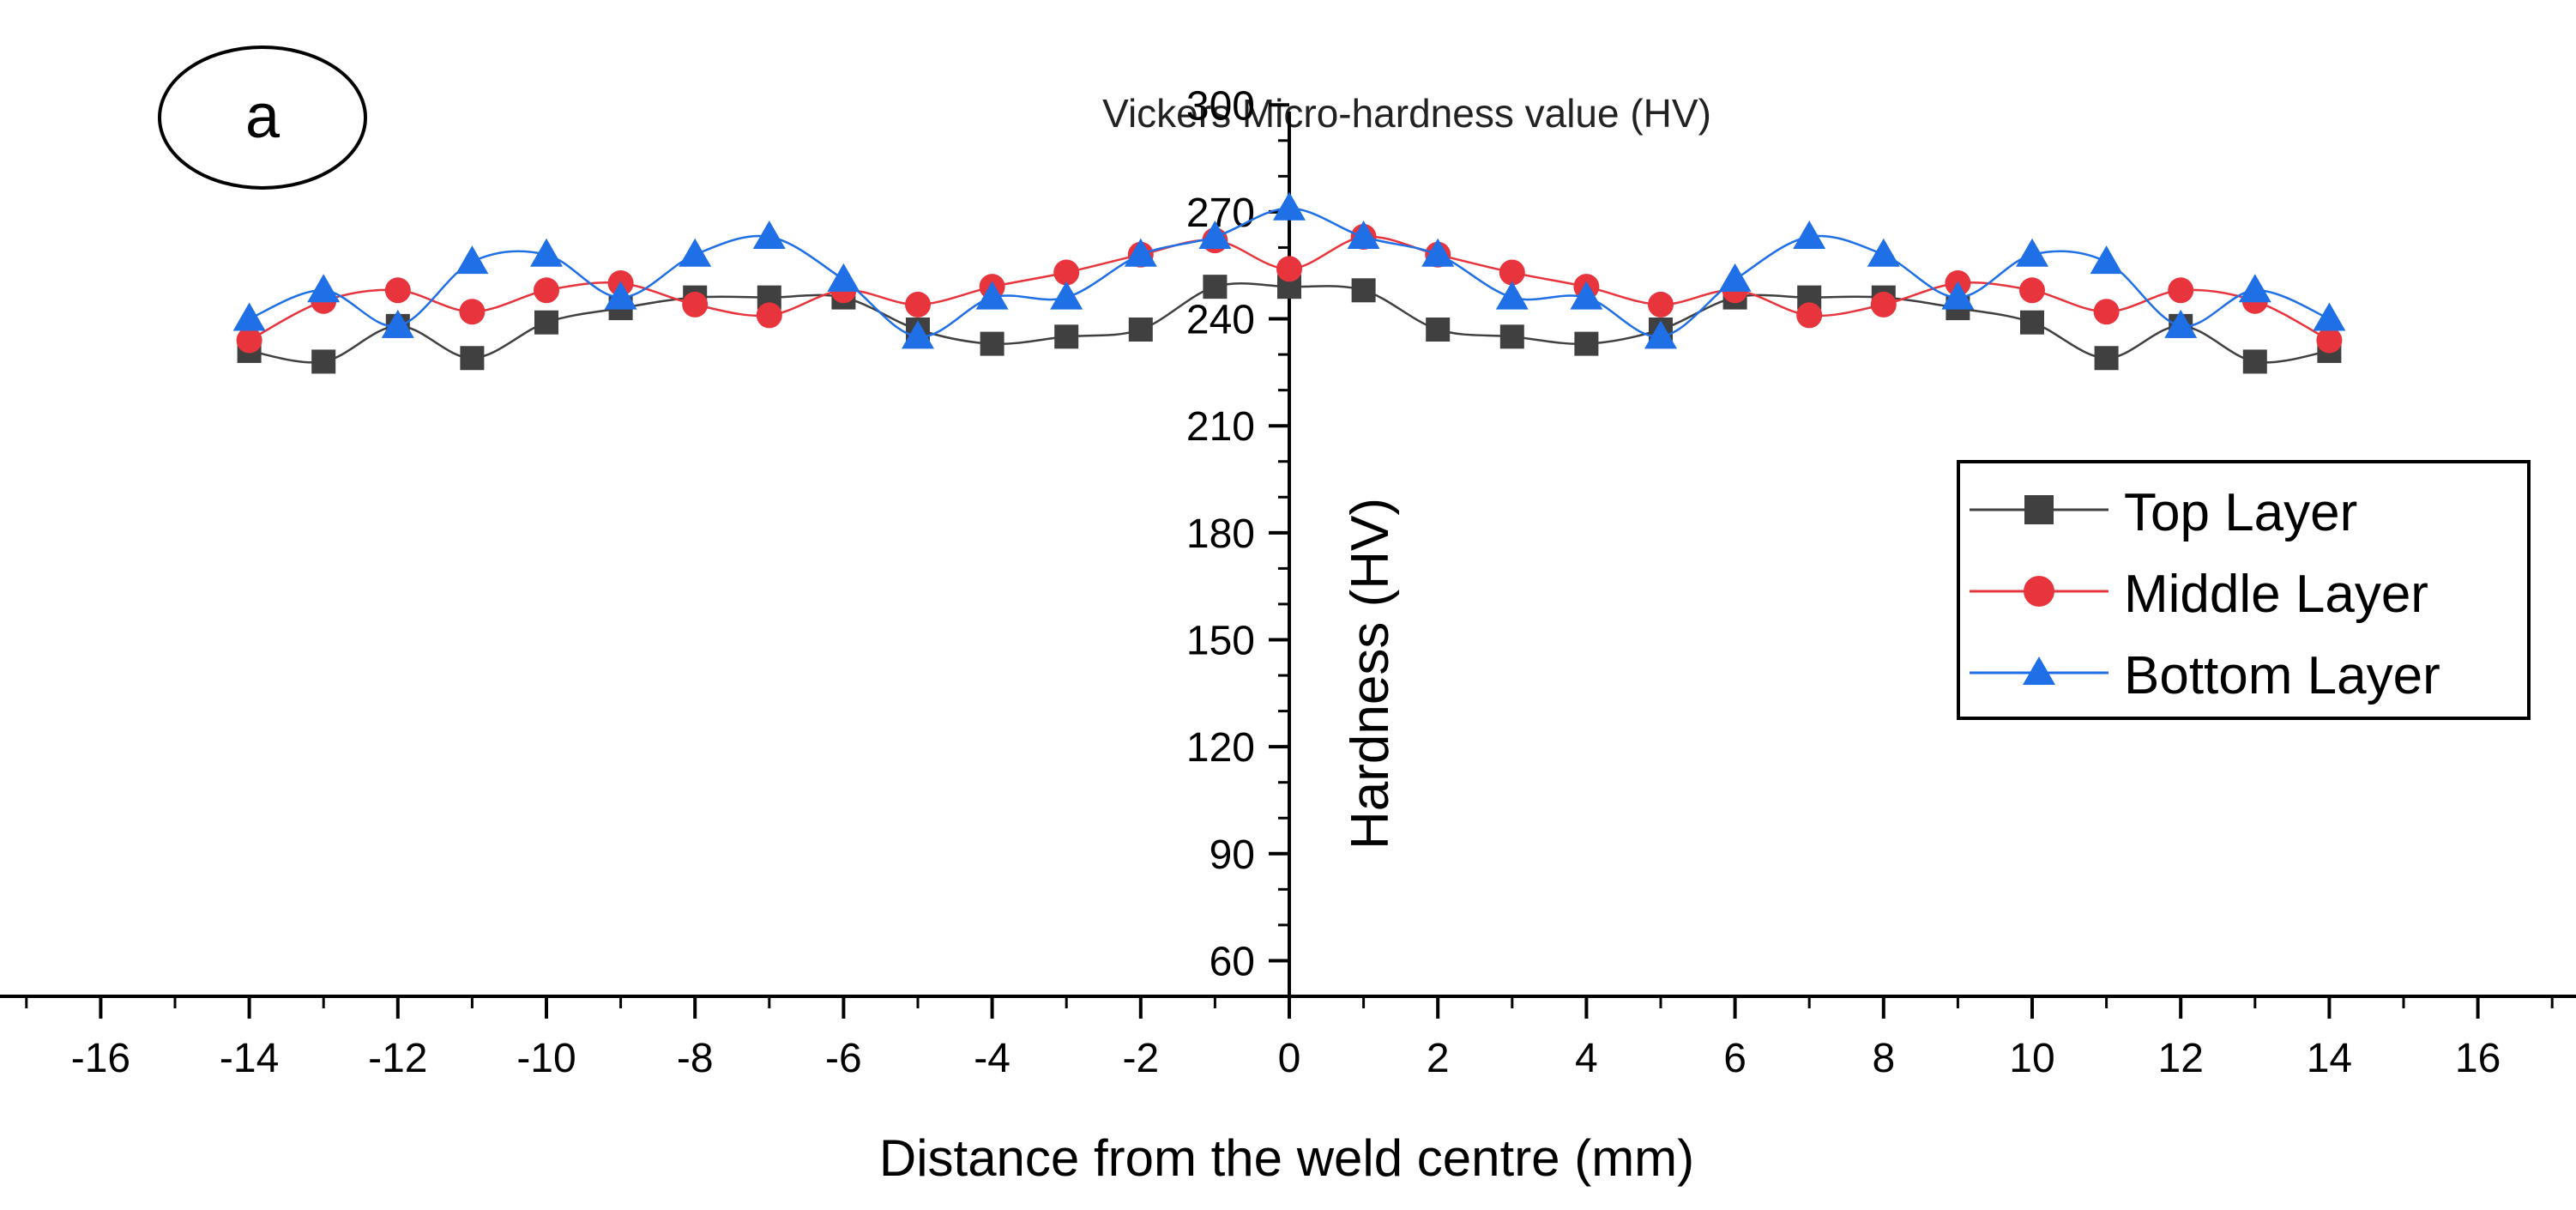 Image resolution: width=2576 pixels, height=1210 pixels. I want to click on x-tick-label: 8, so click(1884, 1058).